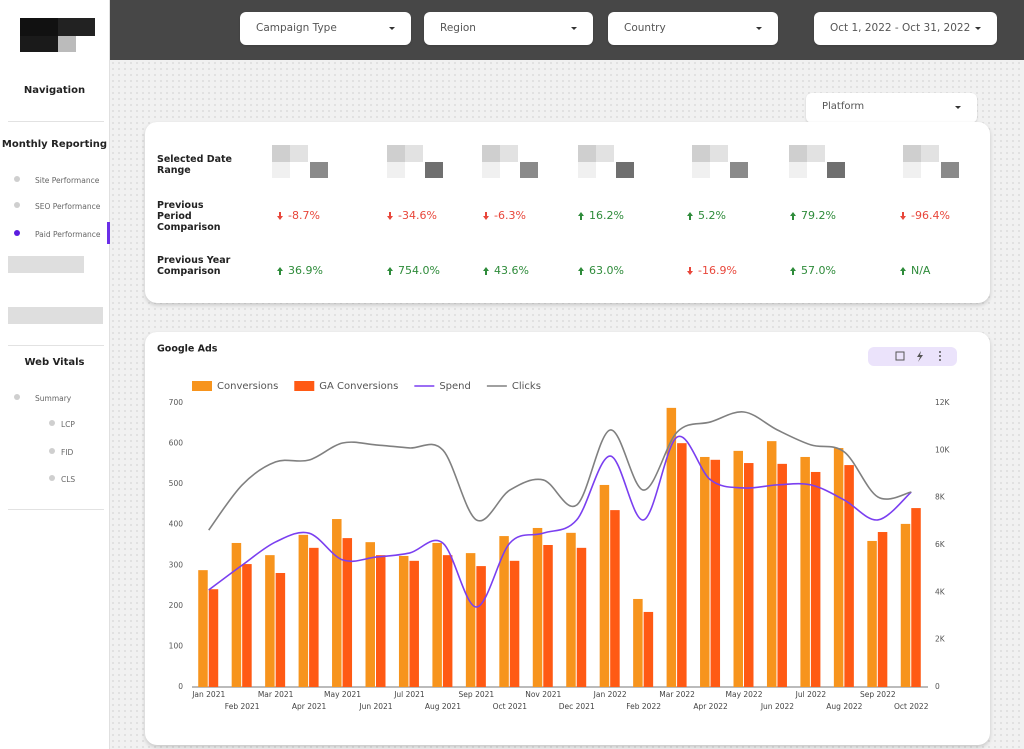 The width and height of the screenshot is (1024, 749). I want to click on nav-title: Navigation, so click(54, 90).